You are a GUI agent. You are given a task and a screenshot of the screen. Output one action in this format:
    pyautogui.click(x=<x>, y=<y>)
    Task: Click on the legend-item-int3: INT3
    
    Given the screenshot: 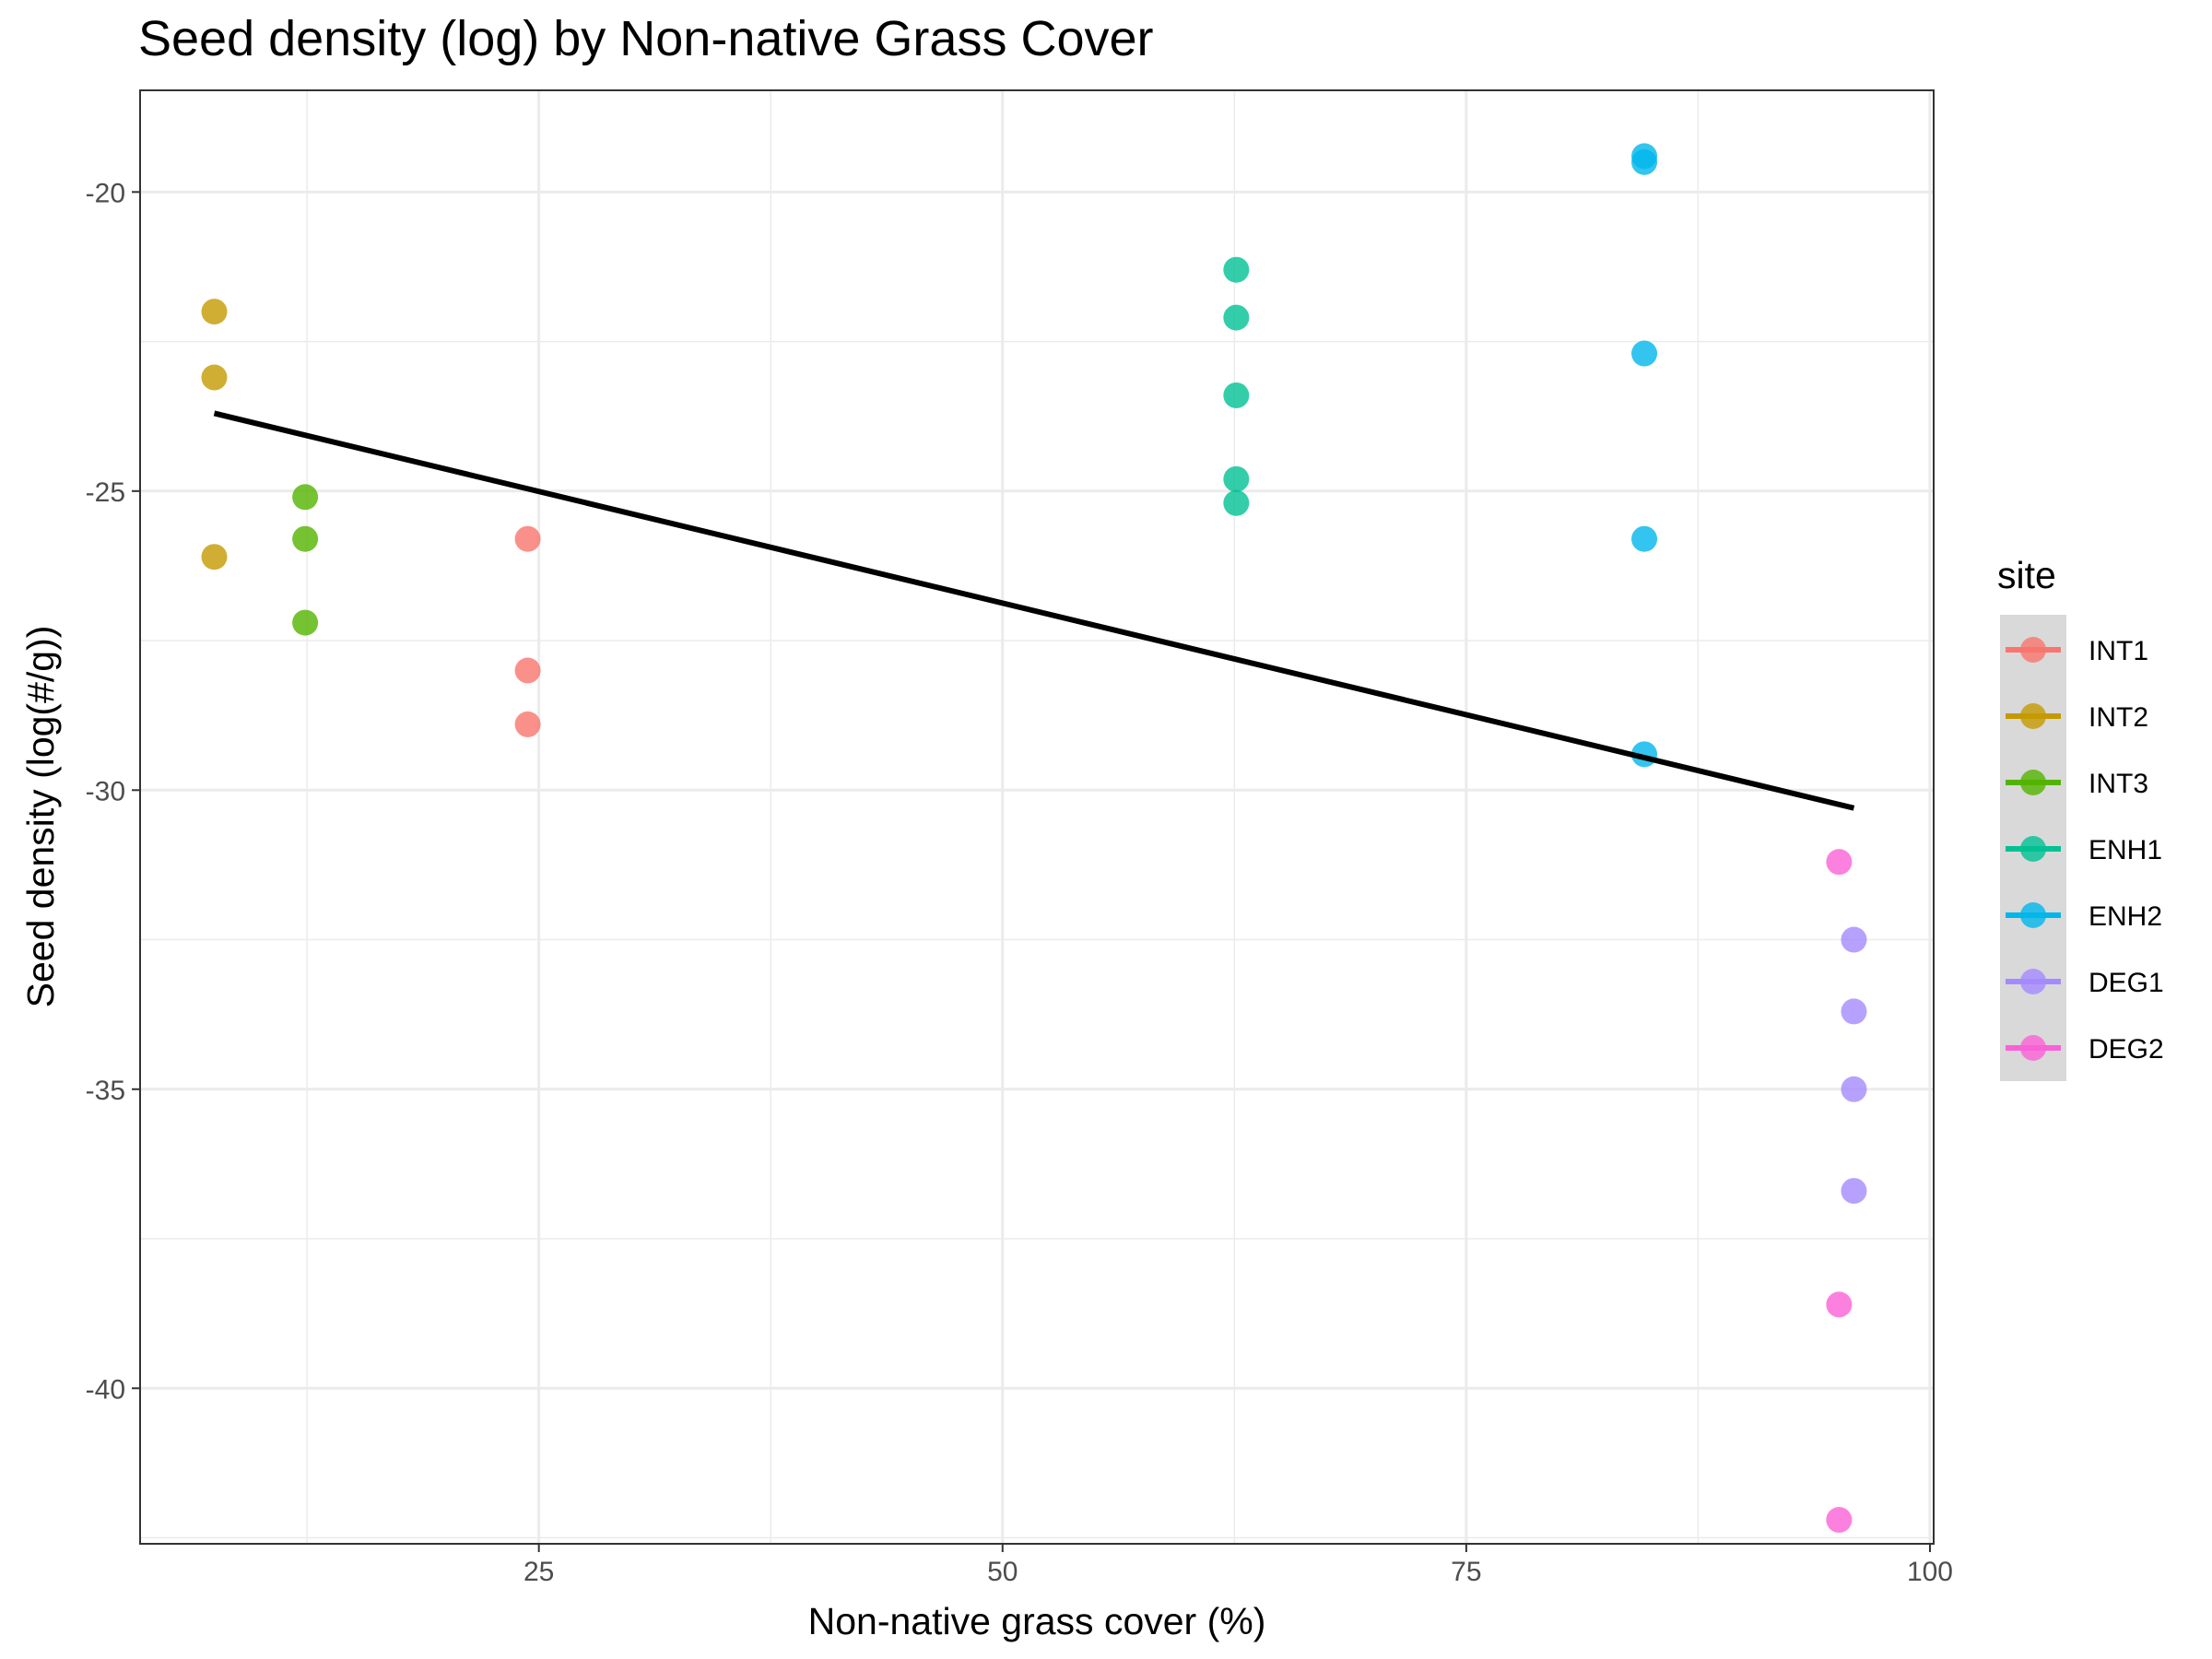 What is the action you would take?
    pyautogui.click(x=2077, y=784)
    